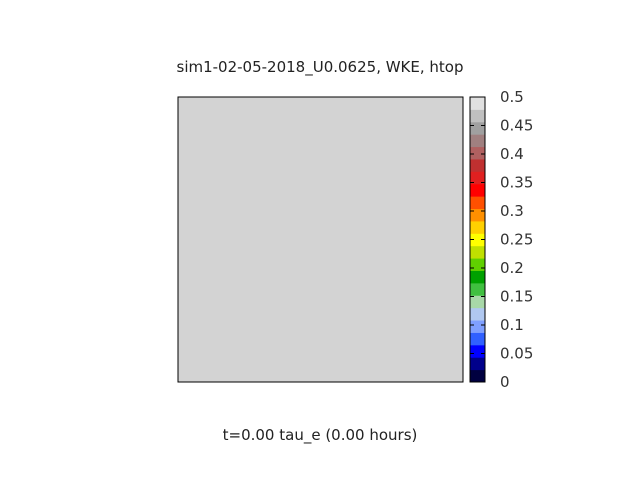 This screenshot has height=480, width=640. I want to click on colorbar-frame, so click(477, 239).